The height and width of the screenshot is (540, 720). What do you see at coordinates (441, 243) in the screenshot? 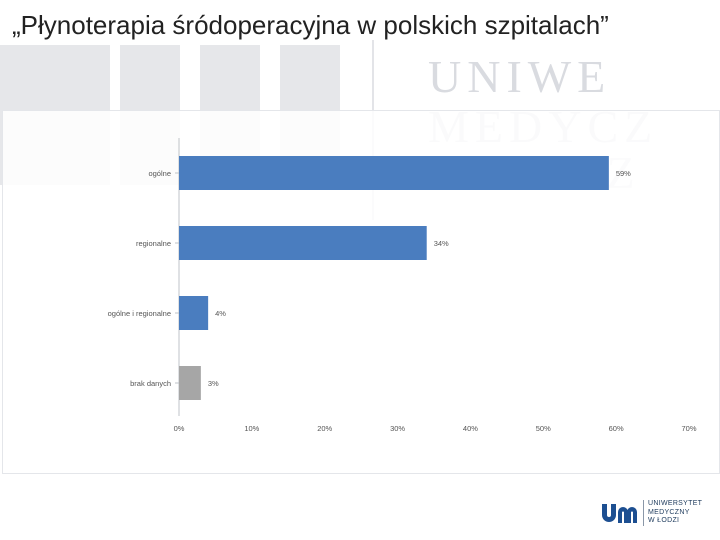
I see `data-label: 34%` at bounding box center [441, 243].